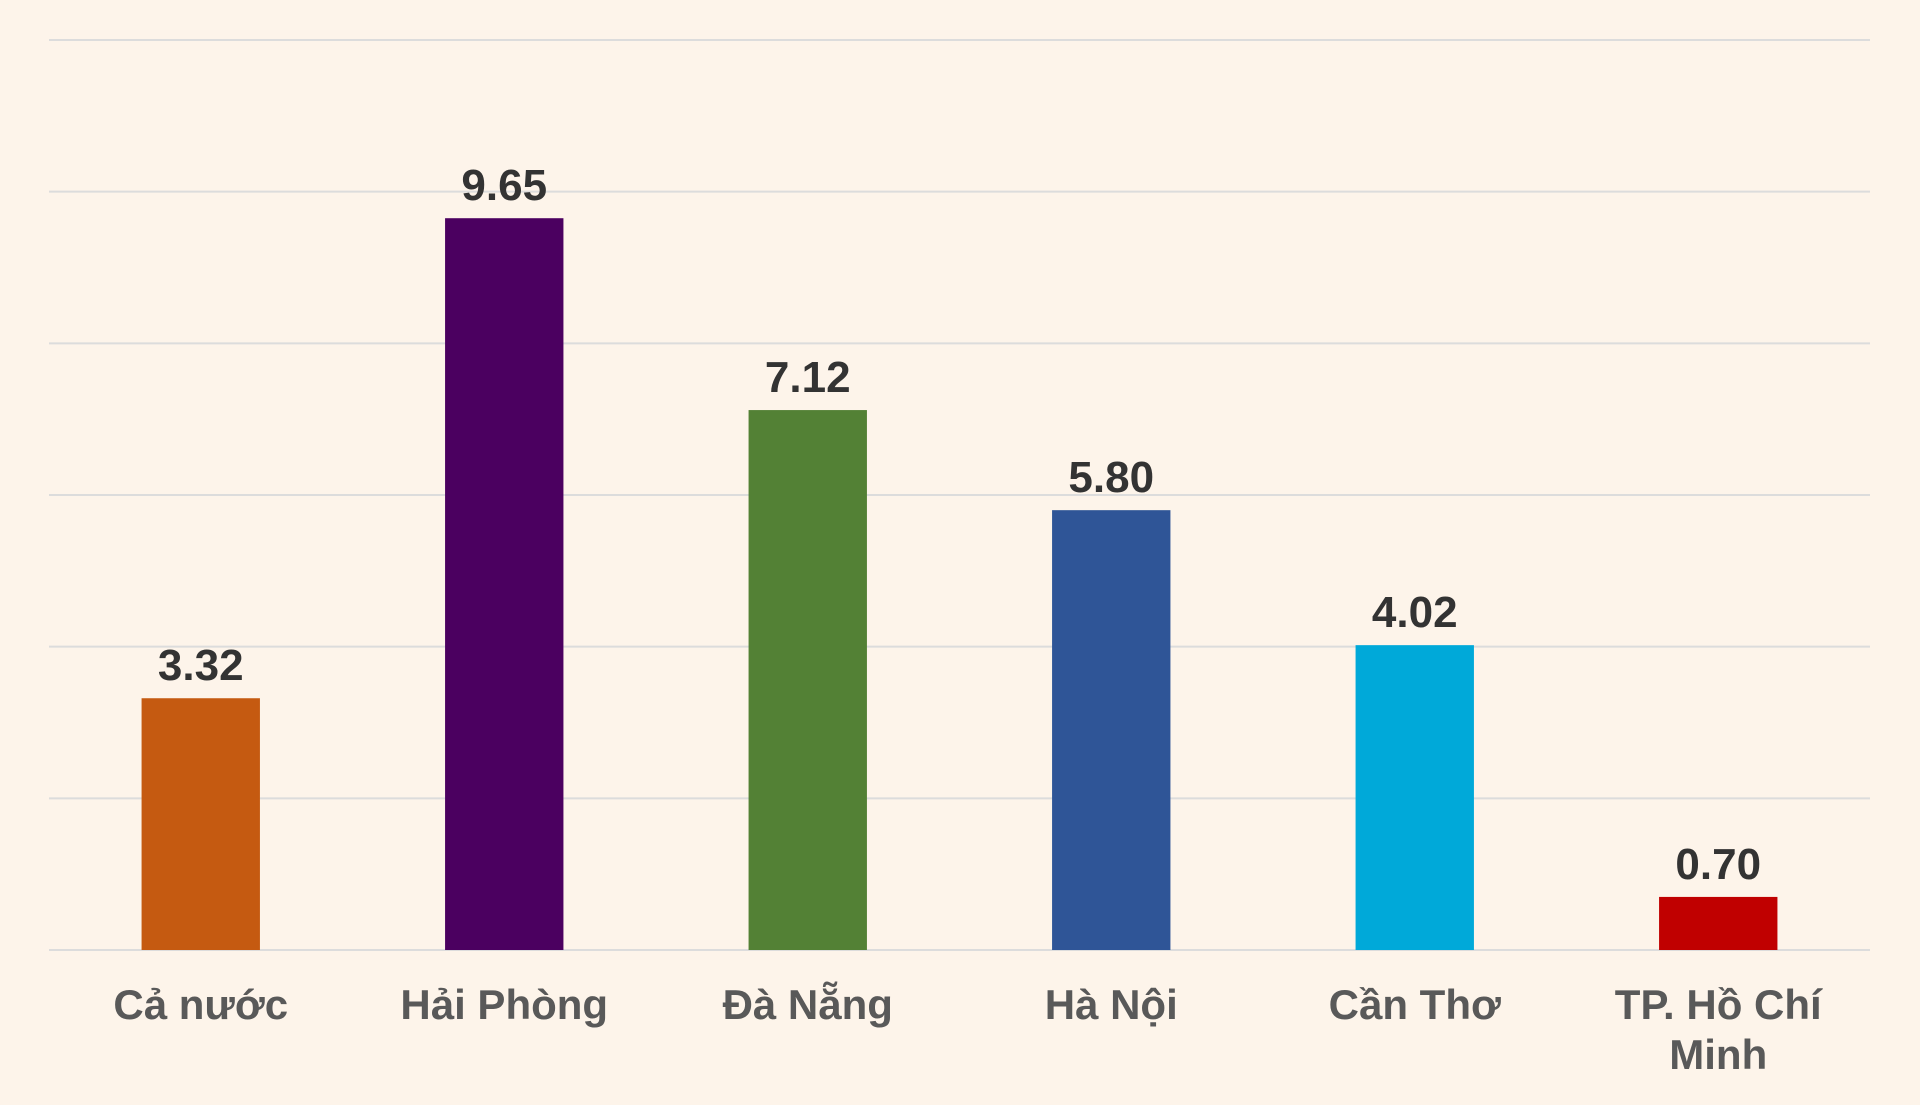  What do you see at coordinates (1415, 612) in the screenshot?
I see `value-label: 4.02` at bounding box center [1415, 612].